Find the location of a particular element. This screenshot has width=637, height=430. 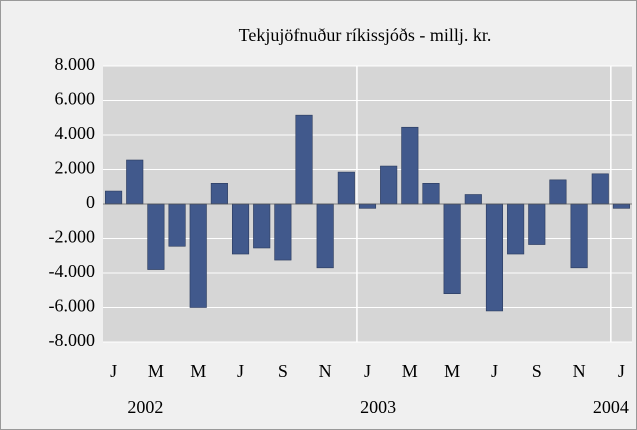

chart-title: Tekjujöfnuður ríkissjóðs - millj. kr. is located at coordinates (365, 35).